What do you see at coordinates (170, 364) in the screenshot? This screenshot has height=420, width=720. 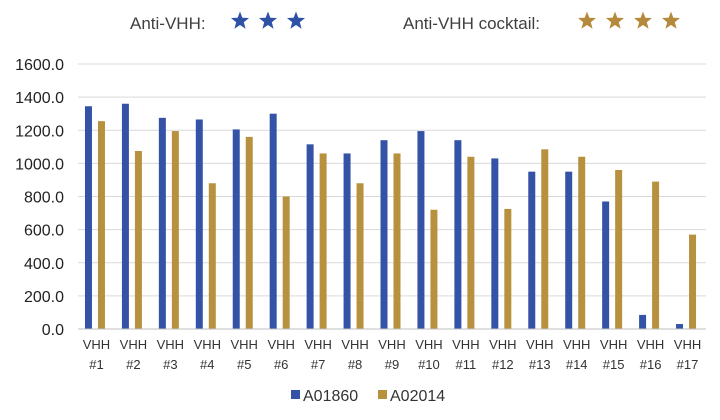 I see `x-tick-label-line2: #3` at bounding box center [170, 364].